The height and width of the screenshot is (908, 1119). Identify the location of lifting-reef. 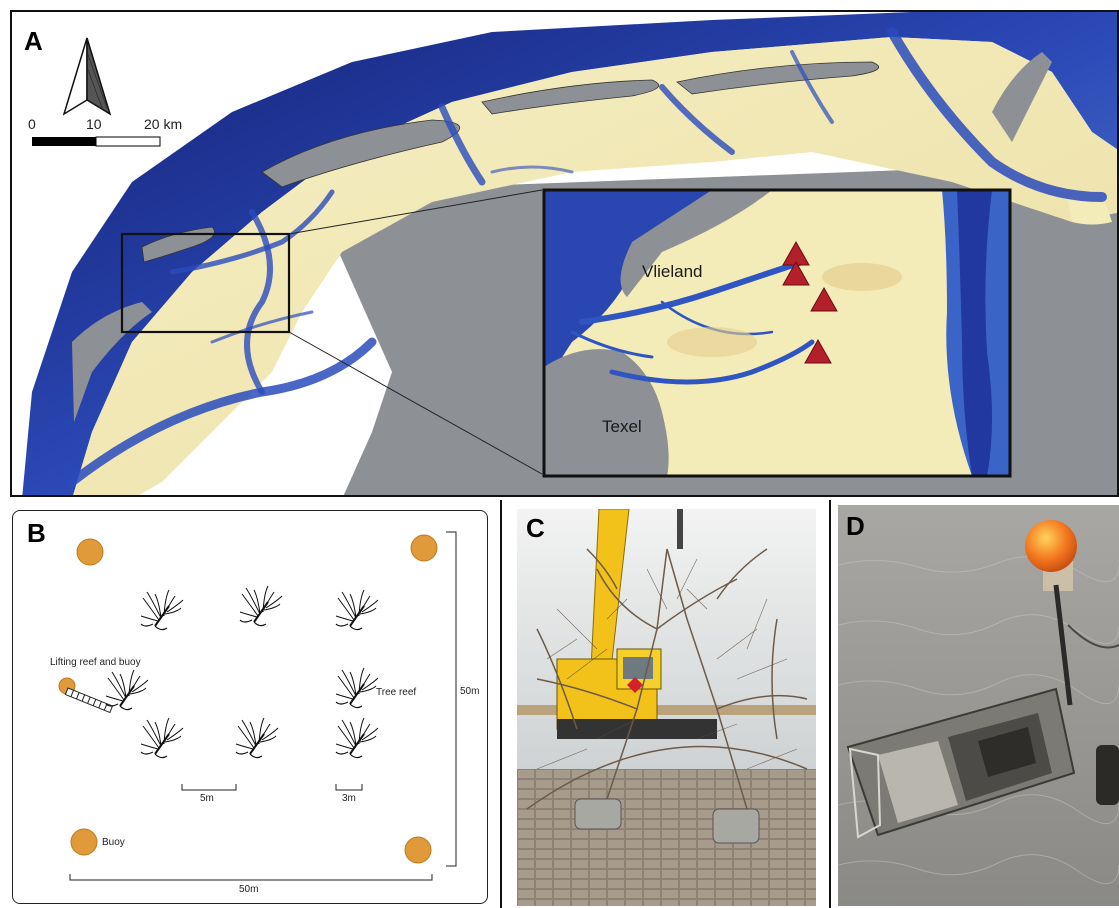
(89, 700).